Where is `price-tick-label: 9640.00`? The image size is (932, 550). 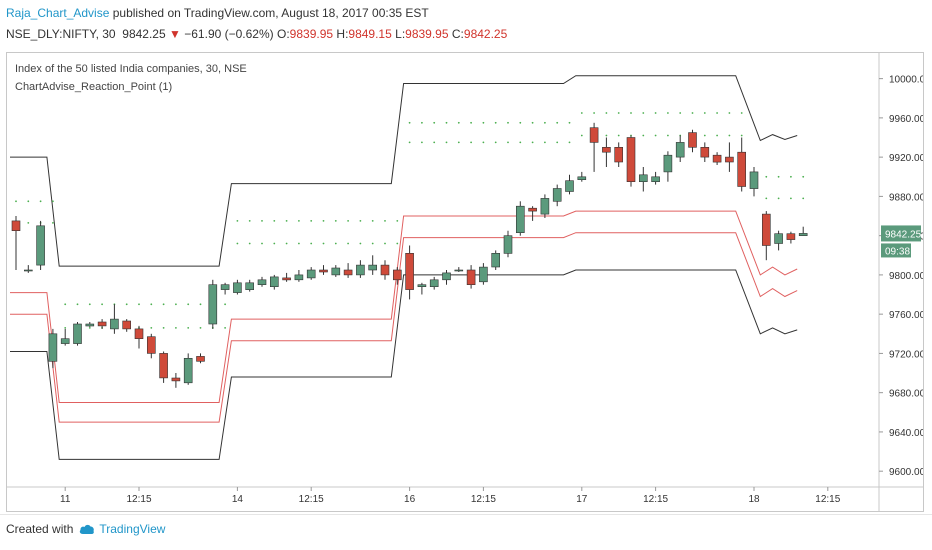 price-tick-label: 9640.00 is located at coordinates (906, 433).